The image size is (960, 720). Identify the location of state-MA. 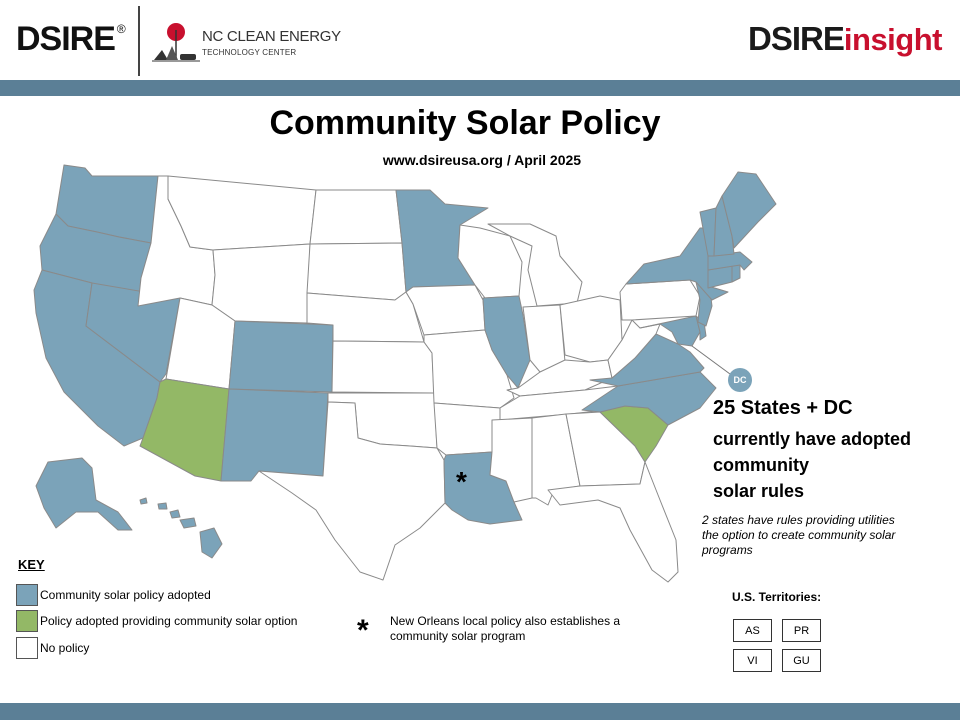
(730, 261).